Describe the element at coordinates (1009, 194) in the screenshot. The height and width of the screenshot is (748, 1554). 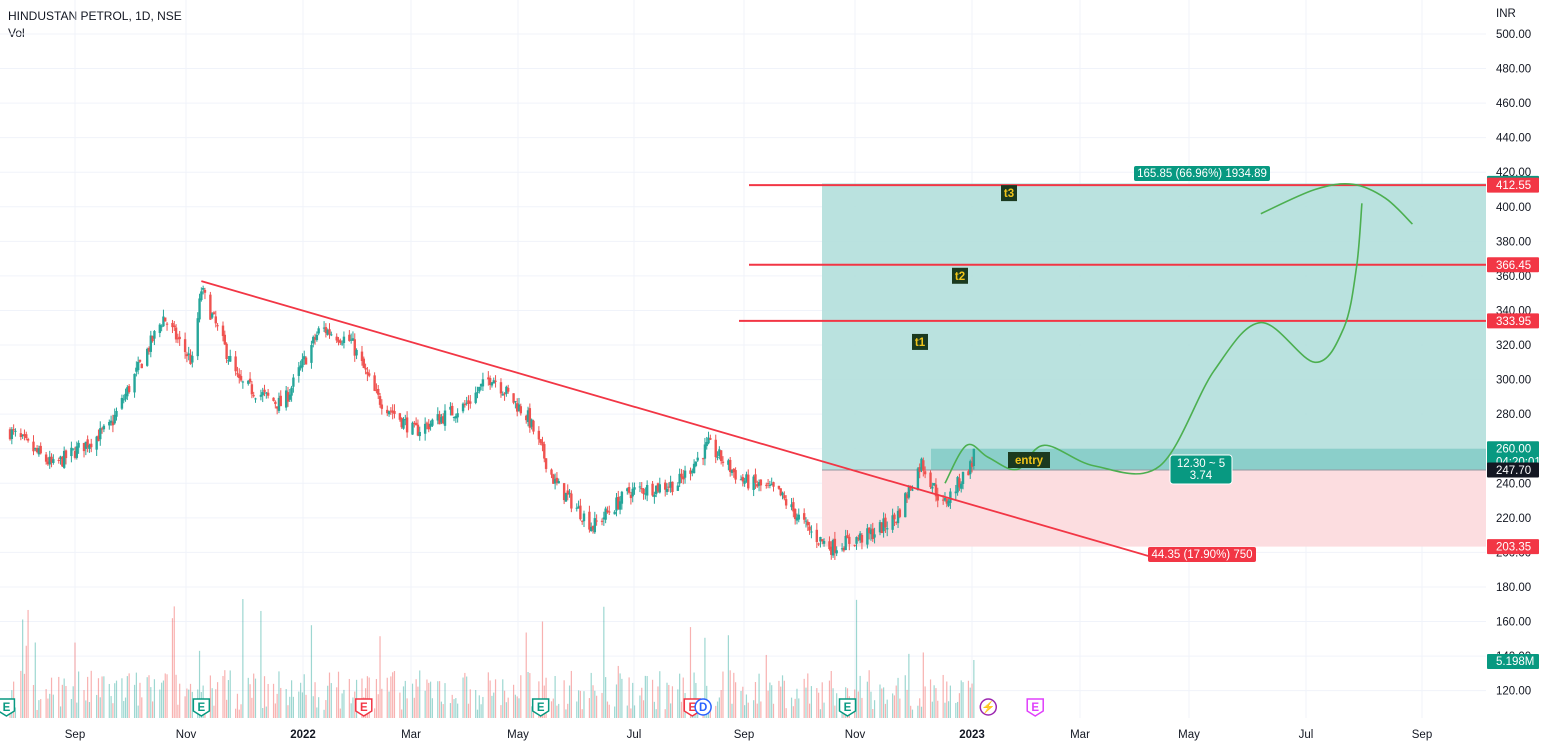
I see `level-label-t3: t3` at that location.